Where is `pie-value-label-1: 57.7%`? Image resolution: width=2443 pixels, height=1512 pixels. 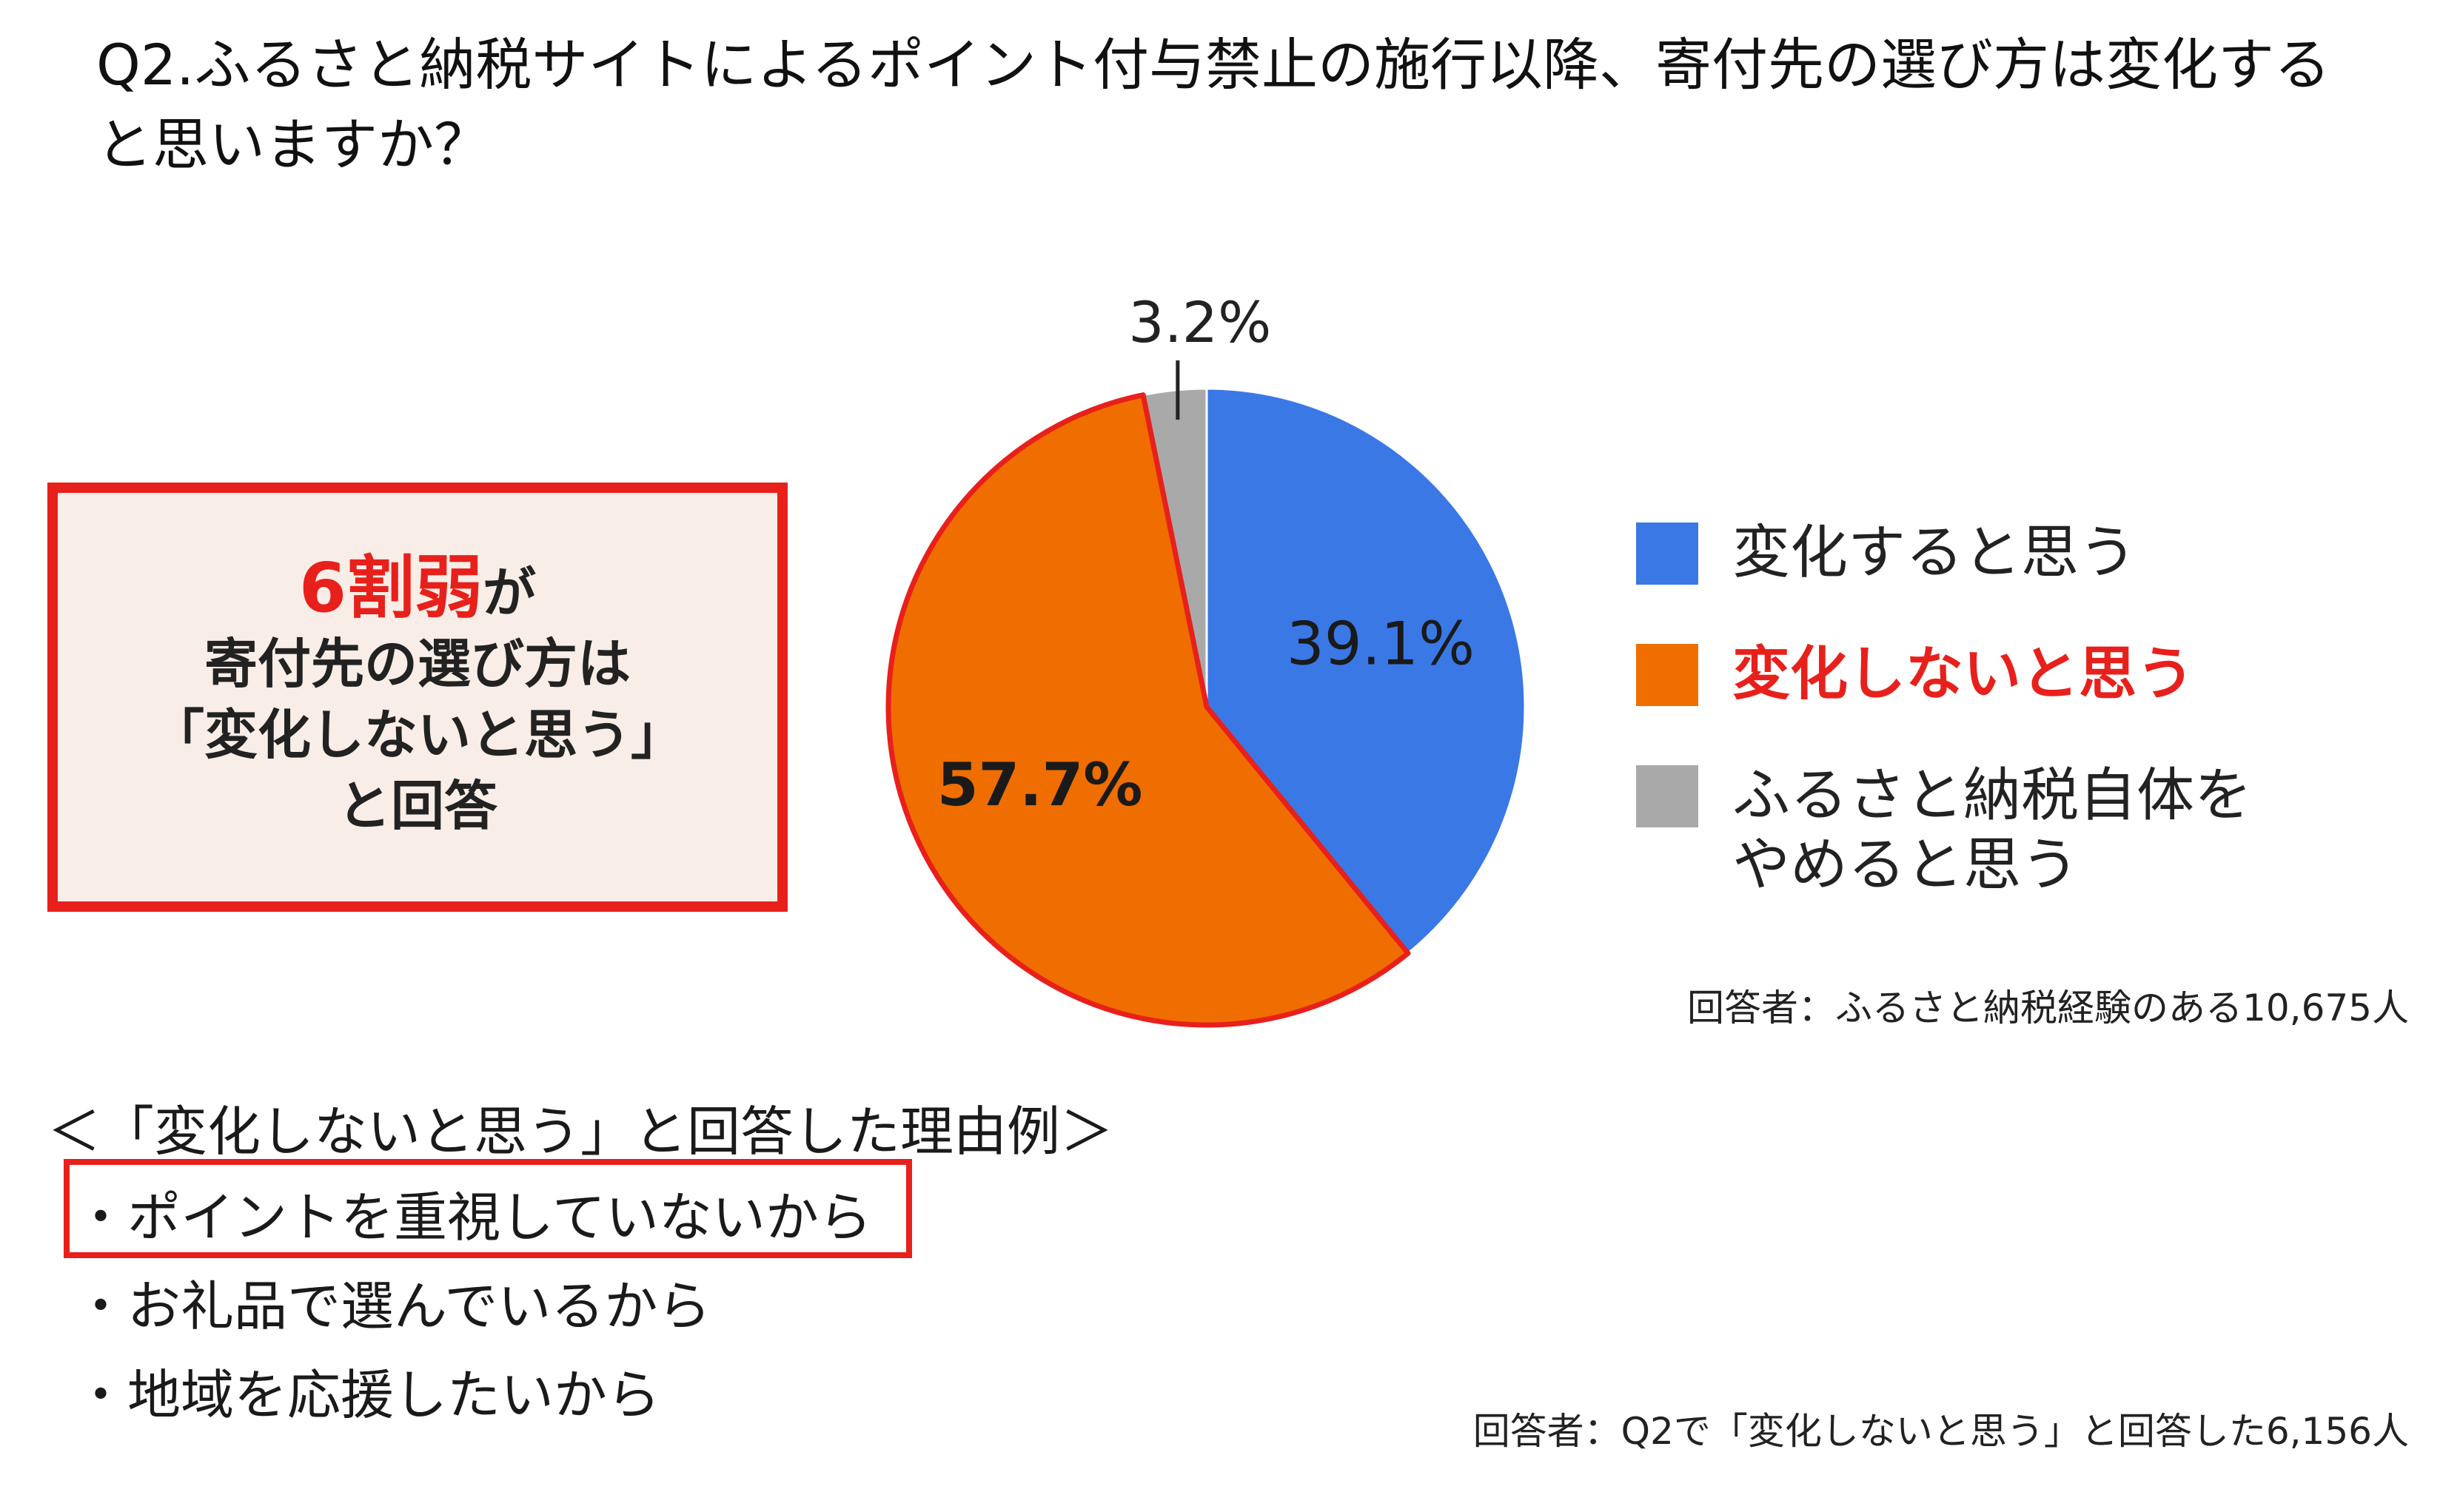 pie-value-label-1: 57.7% is located at coordinates (1040, 784).